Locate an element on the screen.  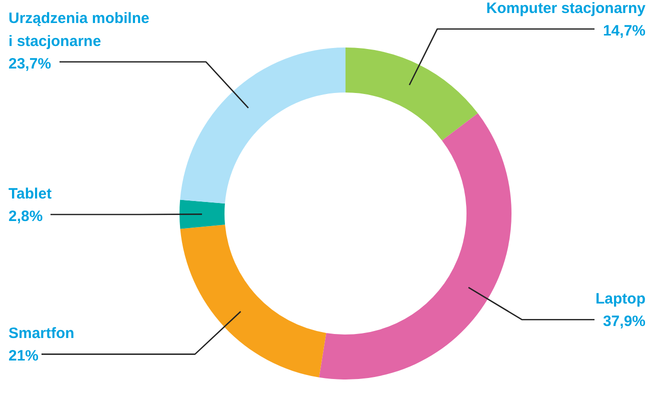
data-label: 23,7% is located at coordinates (30, 63).